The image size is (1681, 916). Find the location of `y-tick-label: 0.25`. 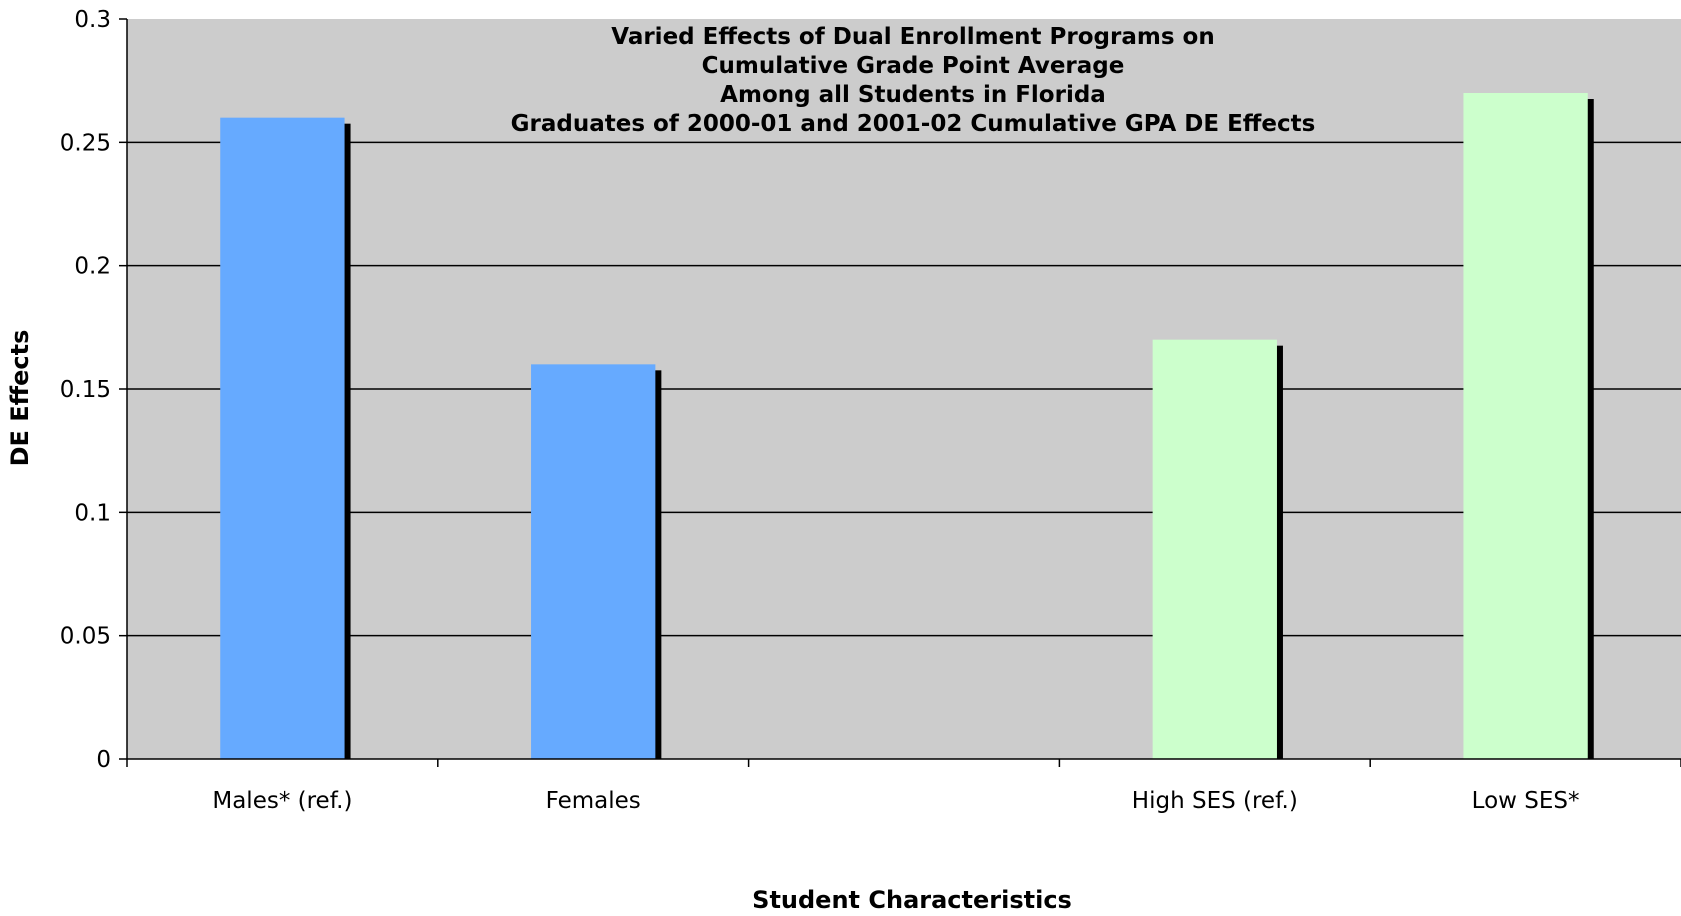

y-tick-label: 0.25 is located at coordinates (85, 143).